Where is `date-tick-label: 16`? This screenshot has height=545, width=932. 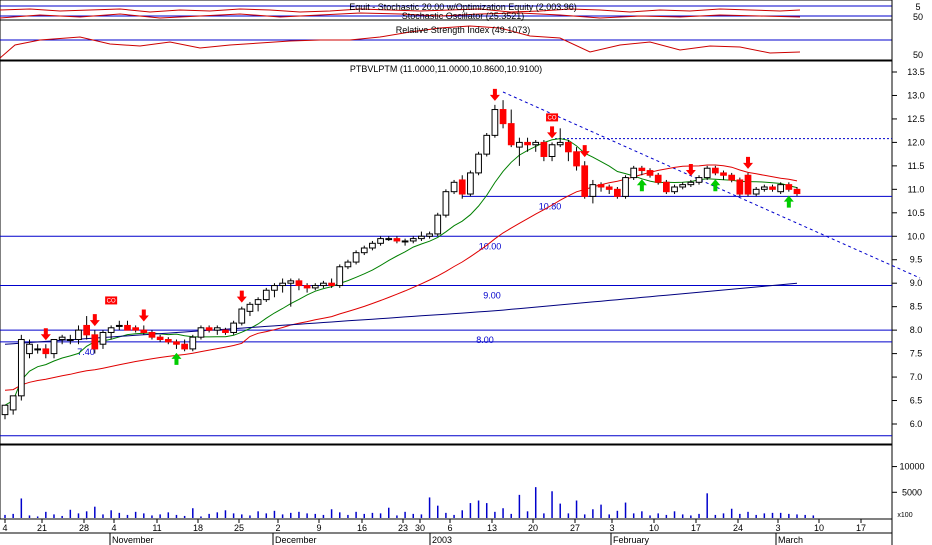 date-tick-label: 16 is located at coordinates (362, 528).